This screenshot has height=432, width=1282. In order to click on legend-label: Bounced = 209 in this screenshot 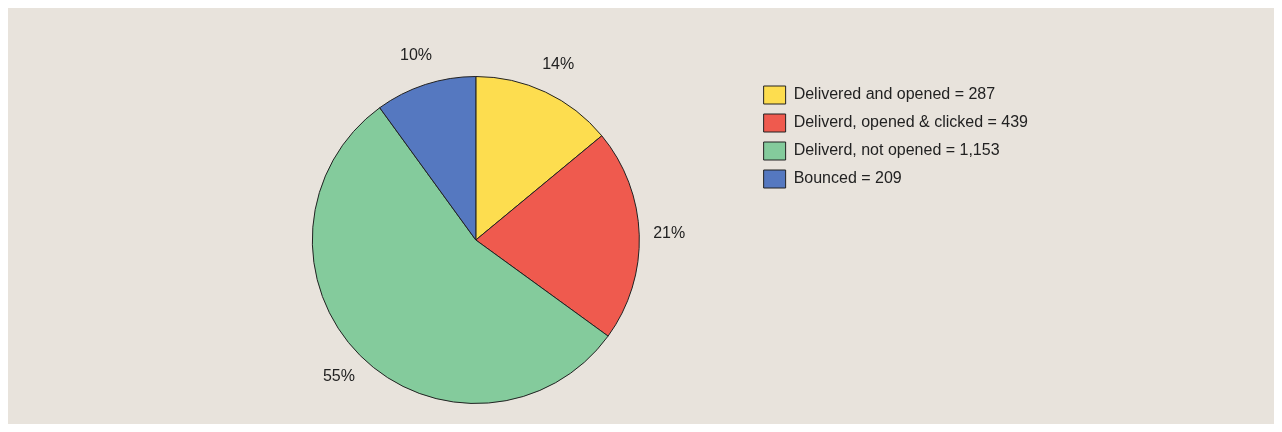, I will do `click(847, 178)`.